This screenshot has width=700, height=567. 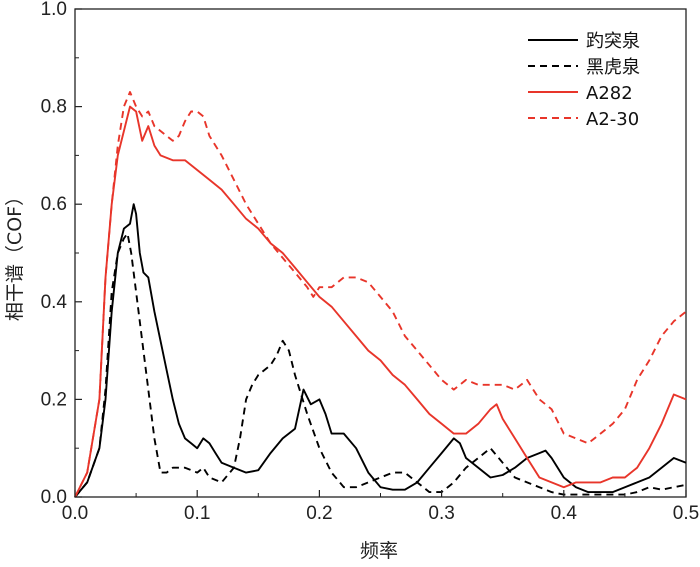 What do you see at coordinates (319, 513) in the screenshot?
I see `x-tick-label: 0.2` at bounding box center [319, 513].